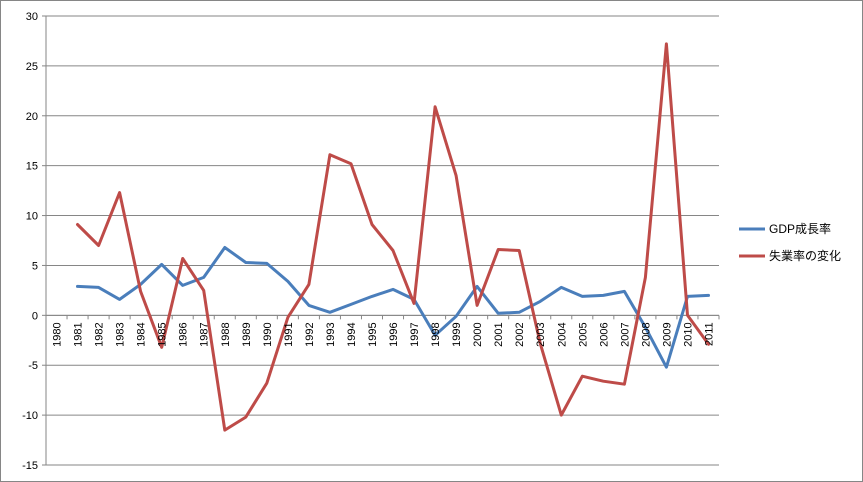  What do you see at coordinates (32, 217) in the screenshot?
I see `y-tick-label: 10` at bounding box center [32, 217].